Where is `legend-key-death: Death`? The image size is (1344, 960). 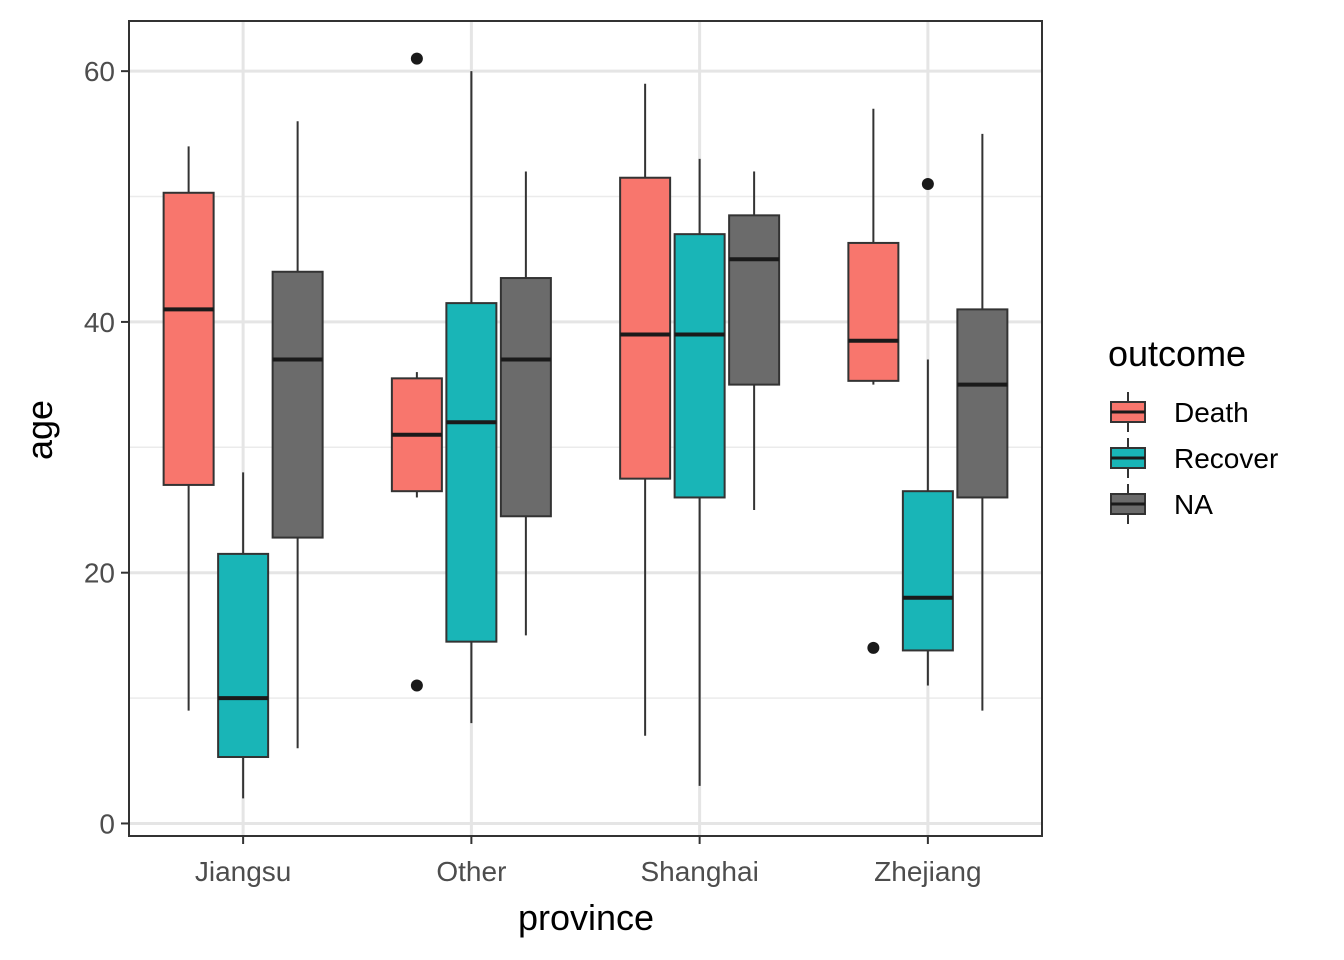 legend-key-death: Death is located at coordinates (1179, 412).